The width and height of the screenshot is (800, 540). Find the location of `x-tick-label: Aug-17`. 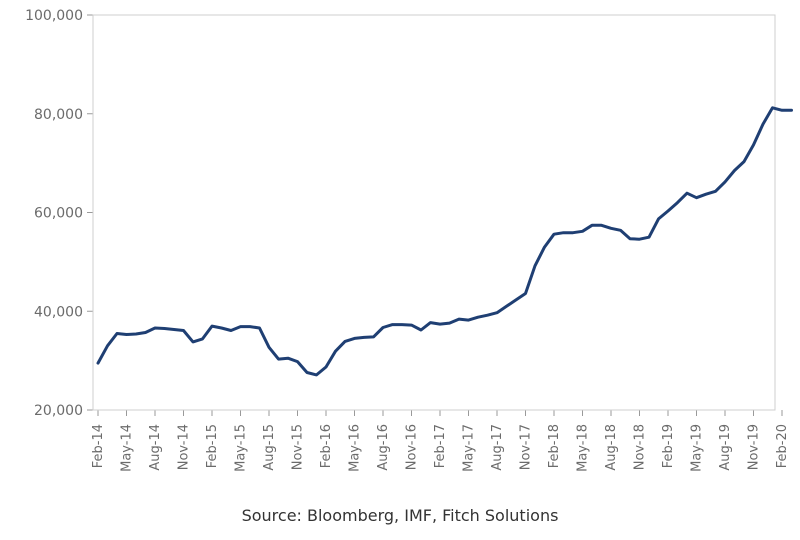

x-tick-label: Aug-17 is located at coordinates (497, 447).